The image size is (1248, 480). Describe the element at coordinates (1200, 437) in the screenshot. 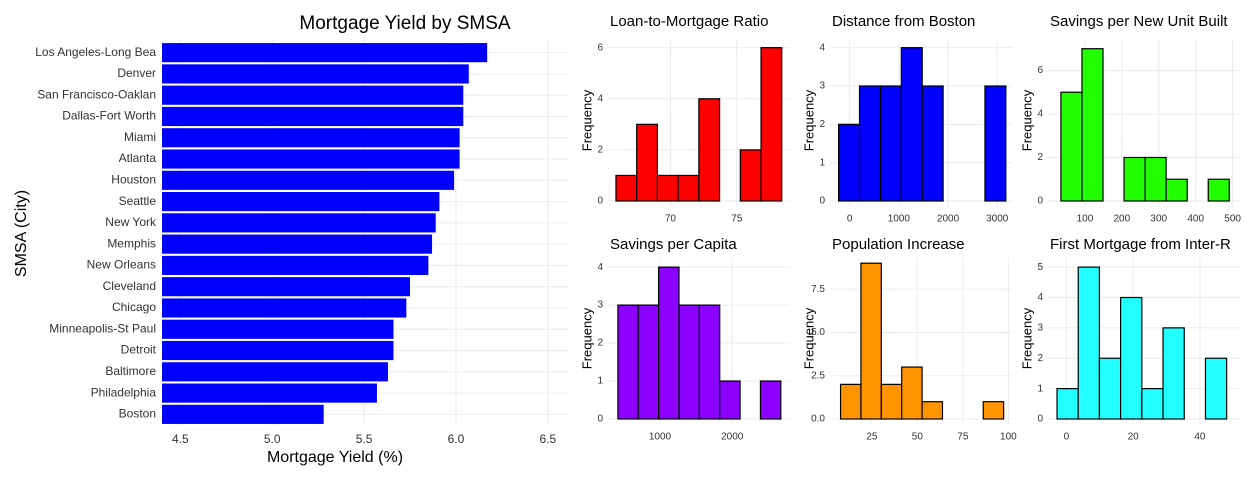

I see `x-tick-label: 40` at that location.